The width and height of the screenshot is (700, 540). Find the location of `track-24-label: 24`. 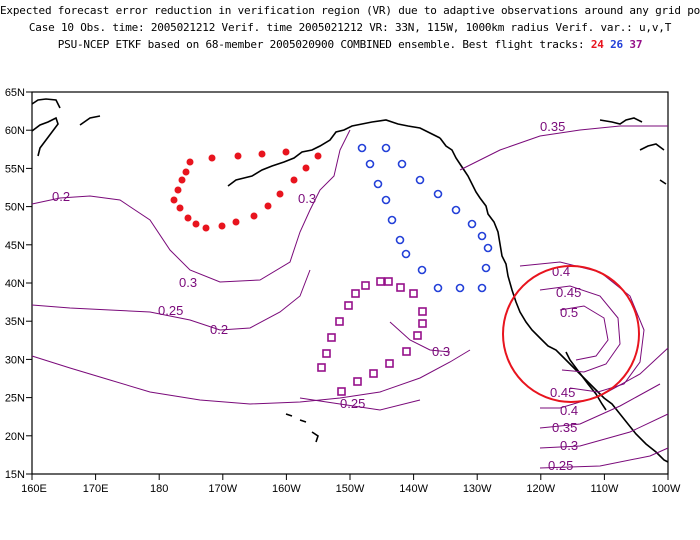

track-24-label: 24 is located at coordinates (597, 44).